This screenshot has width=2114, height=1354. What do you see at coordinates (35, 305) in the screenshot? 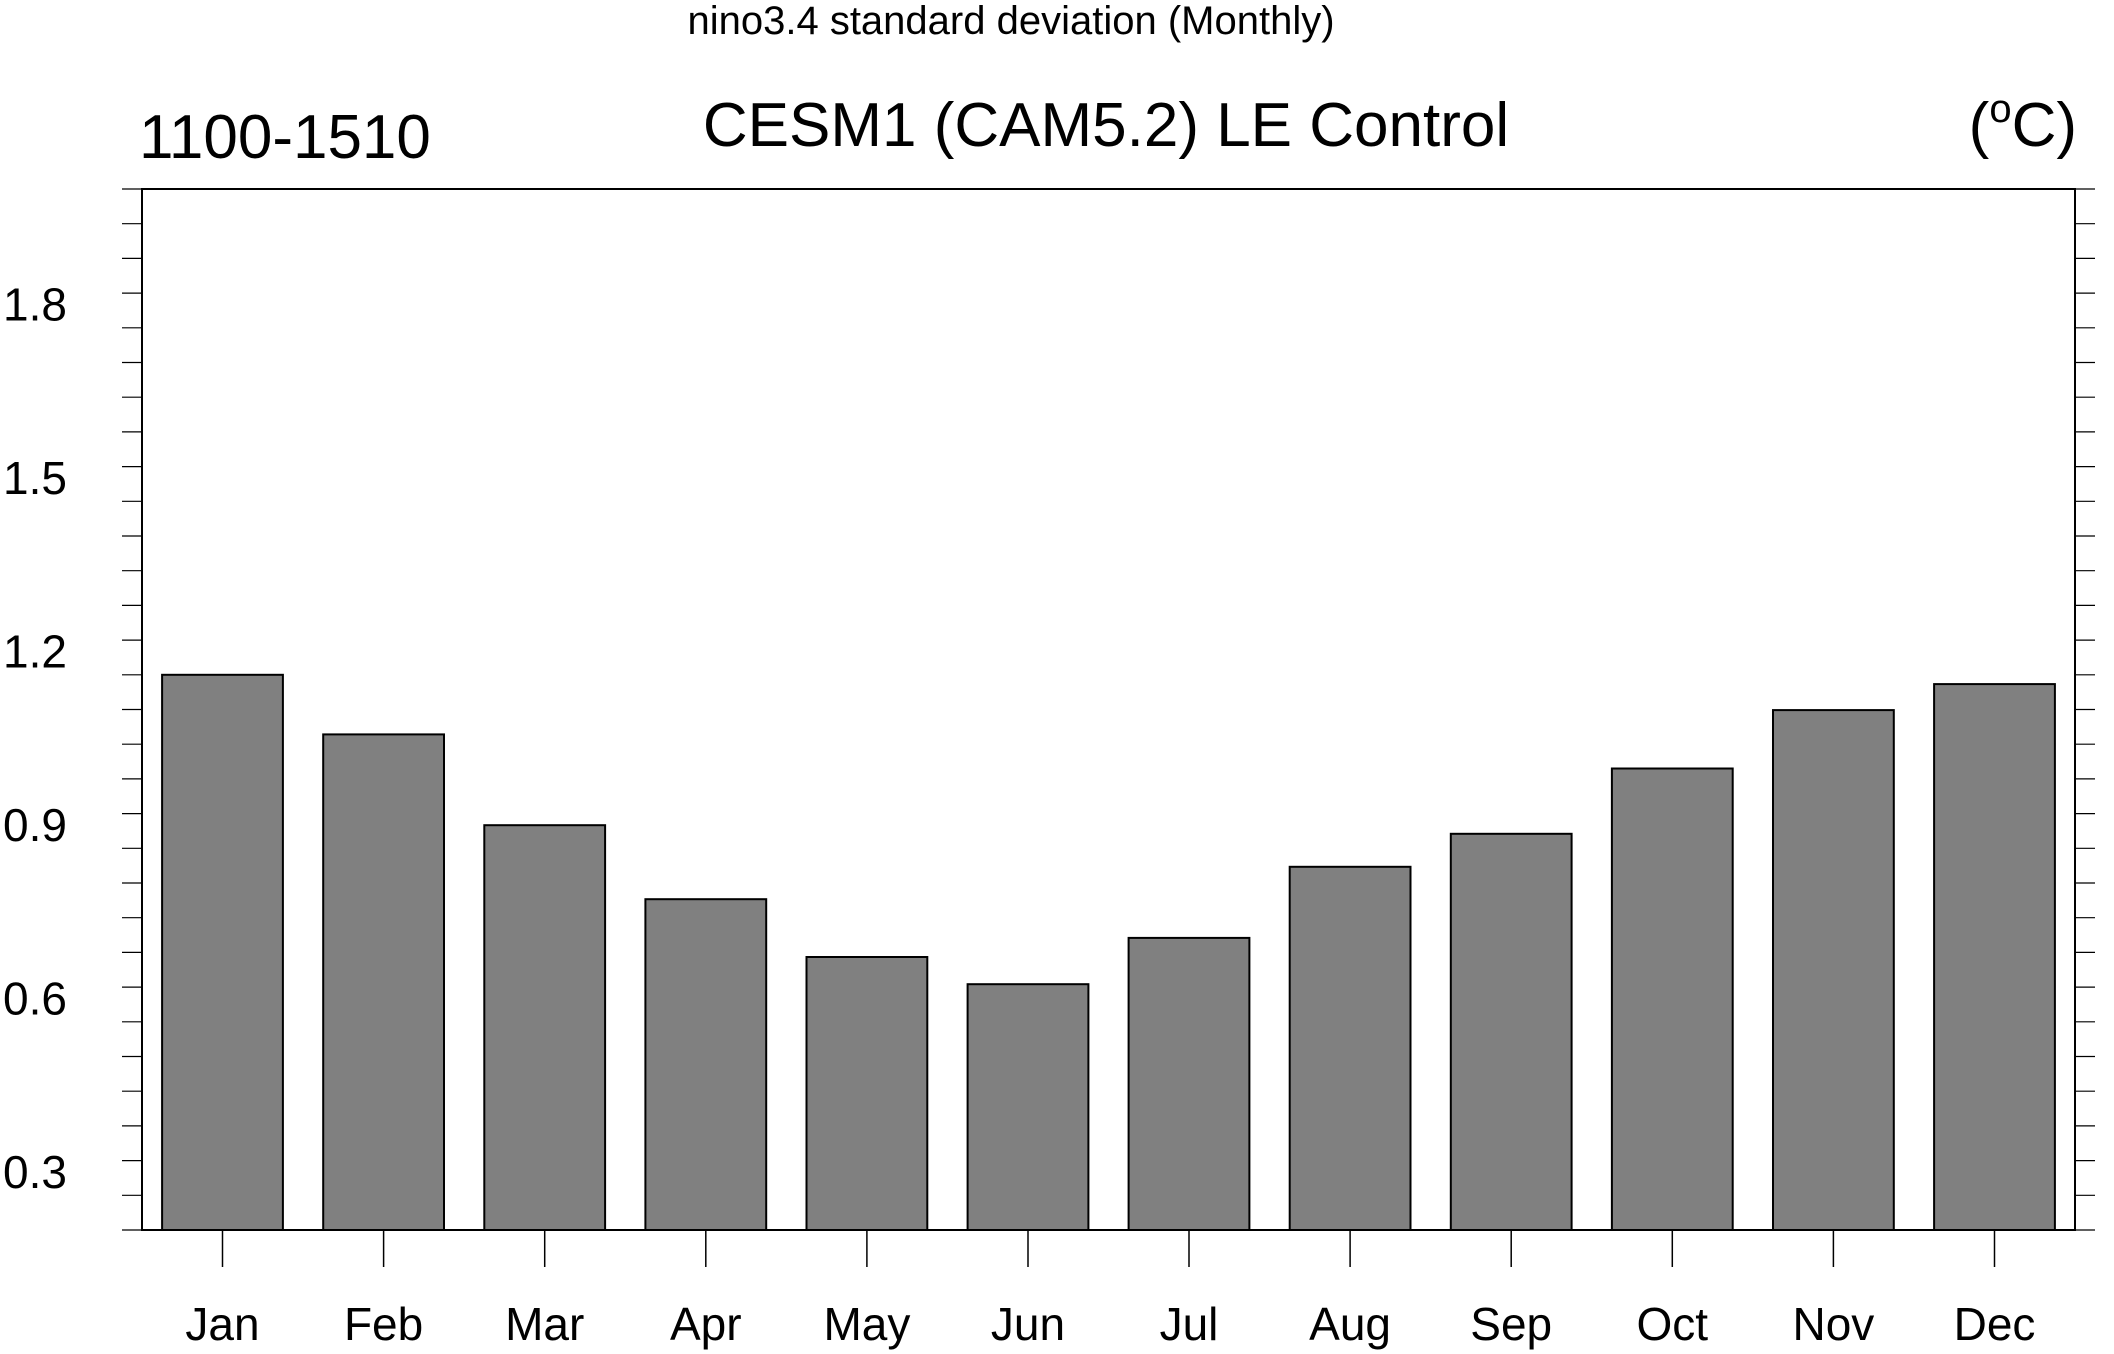
I see `y-tick-label: 1.8` at bounding box center [35, 305].